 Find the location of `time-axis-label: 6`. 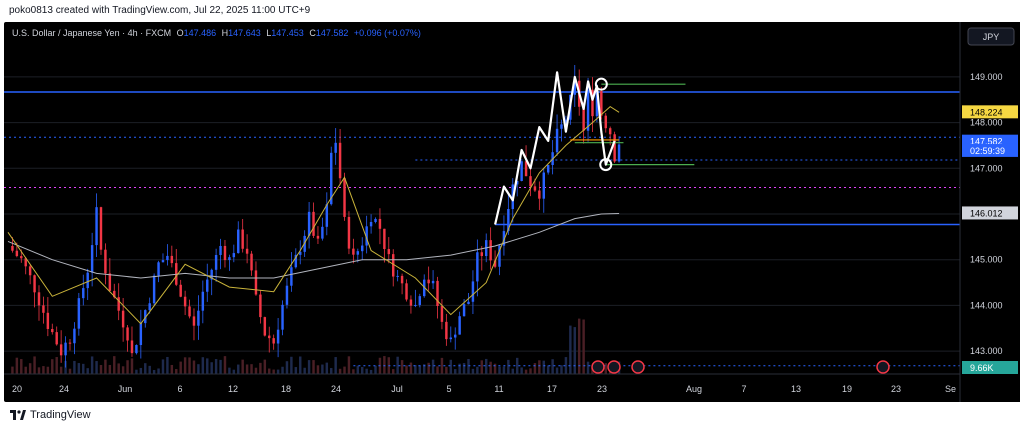

time-axis-label: 6 is located at coordinates (179, 389).